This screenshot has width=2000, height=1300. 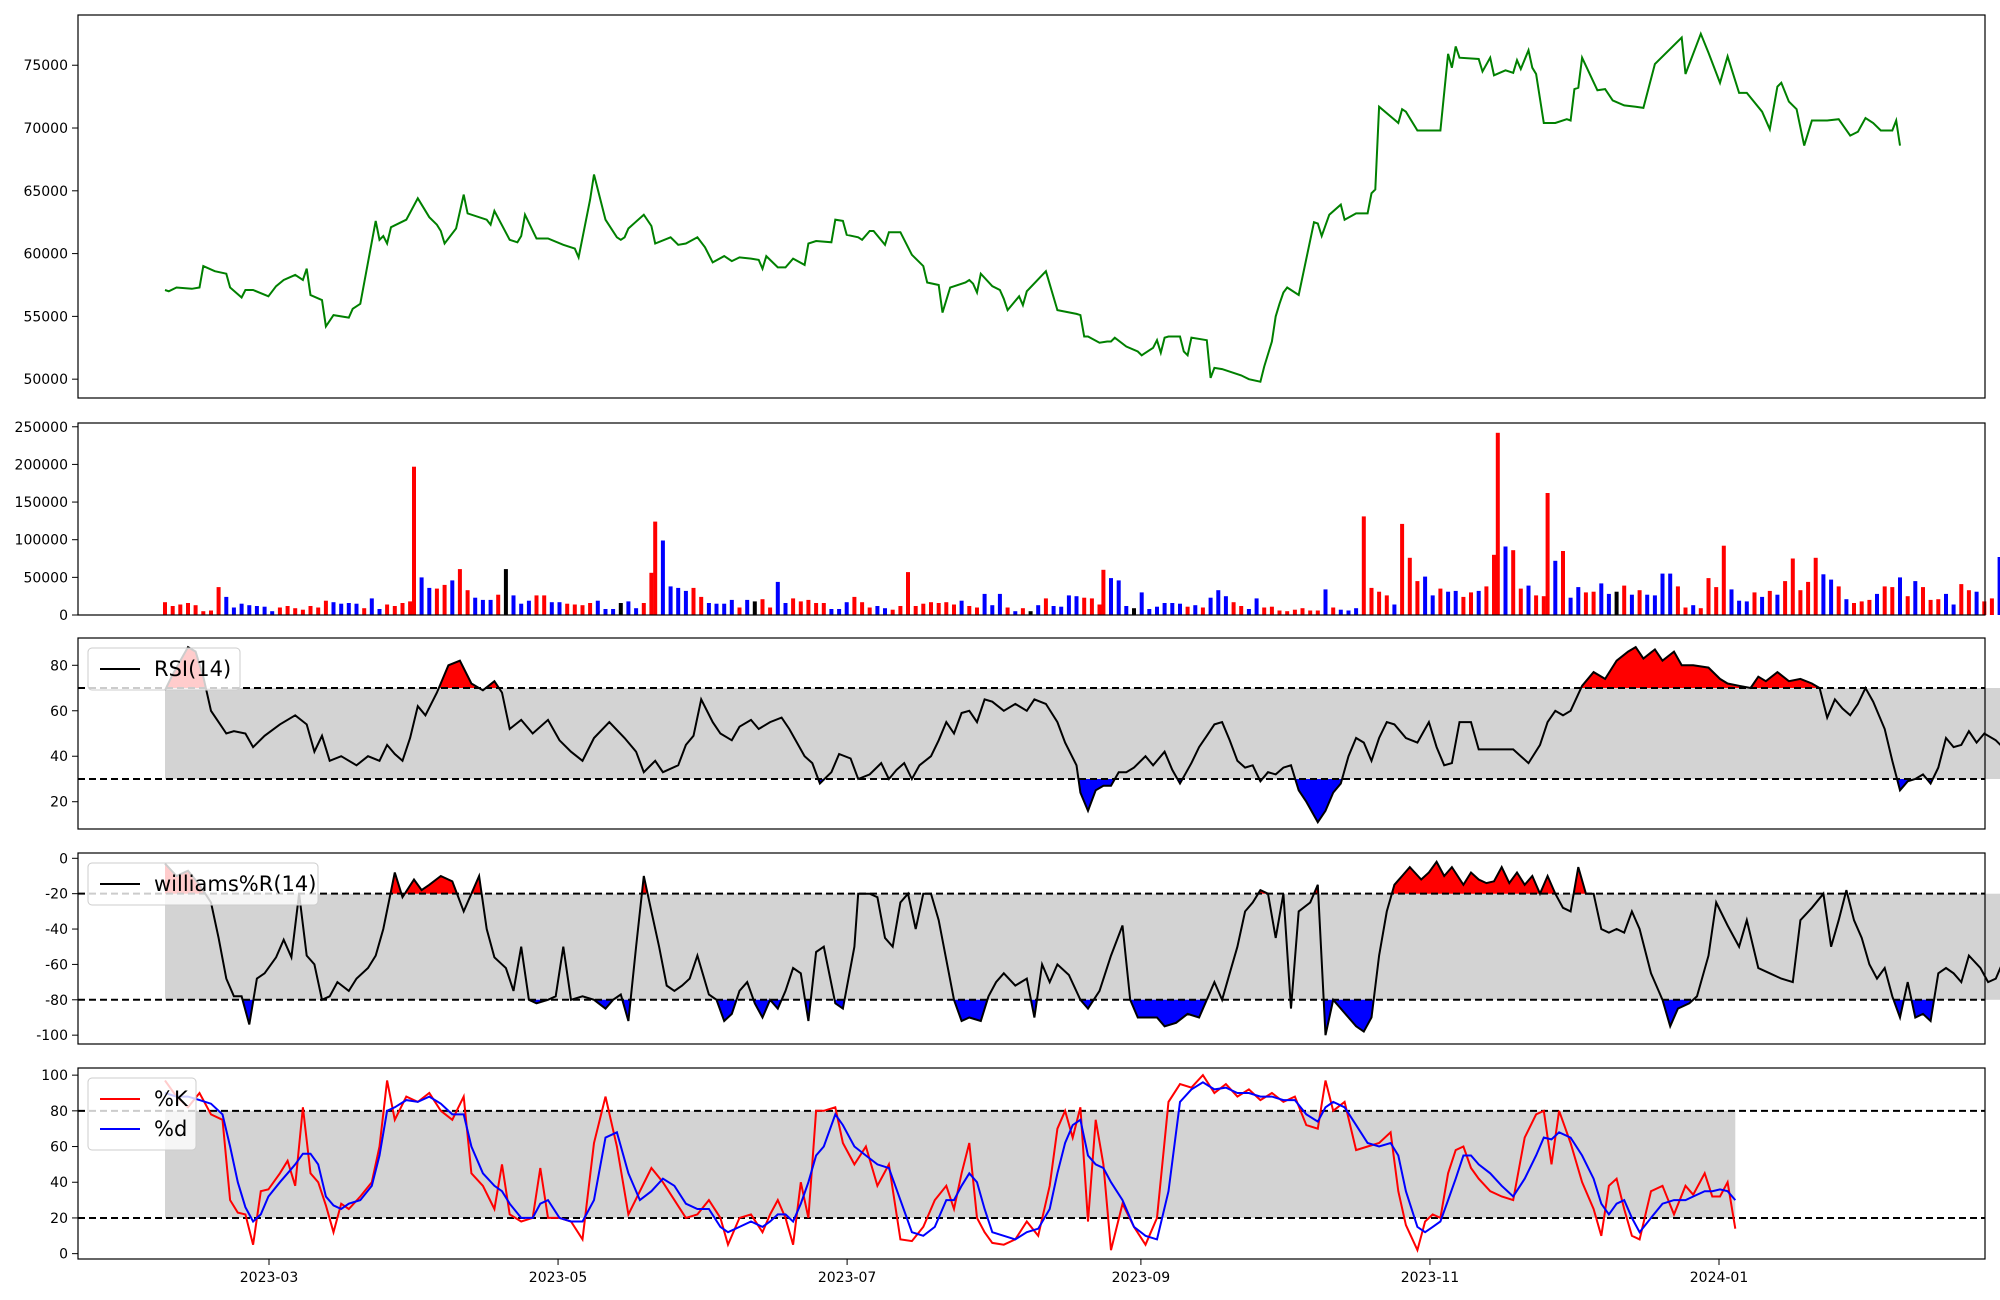 I want to click on y-tick-label: 50000, so click(x=45, y=578).